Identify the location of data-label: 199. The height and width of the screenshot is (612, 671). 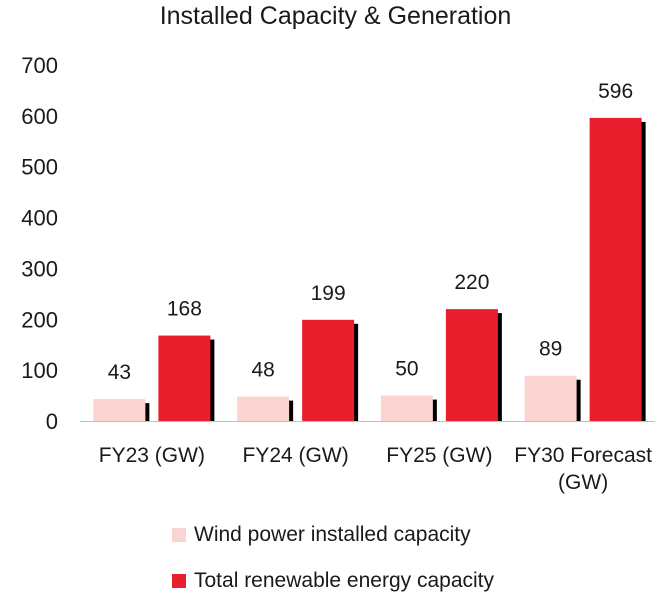
(328, 293).